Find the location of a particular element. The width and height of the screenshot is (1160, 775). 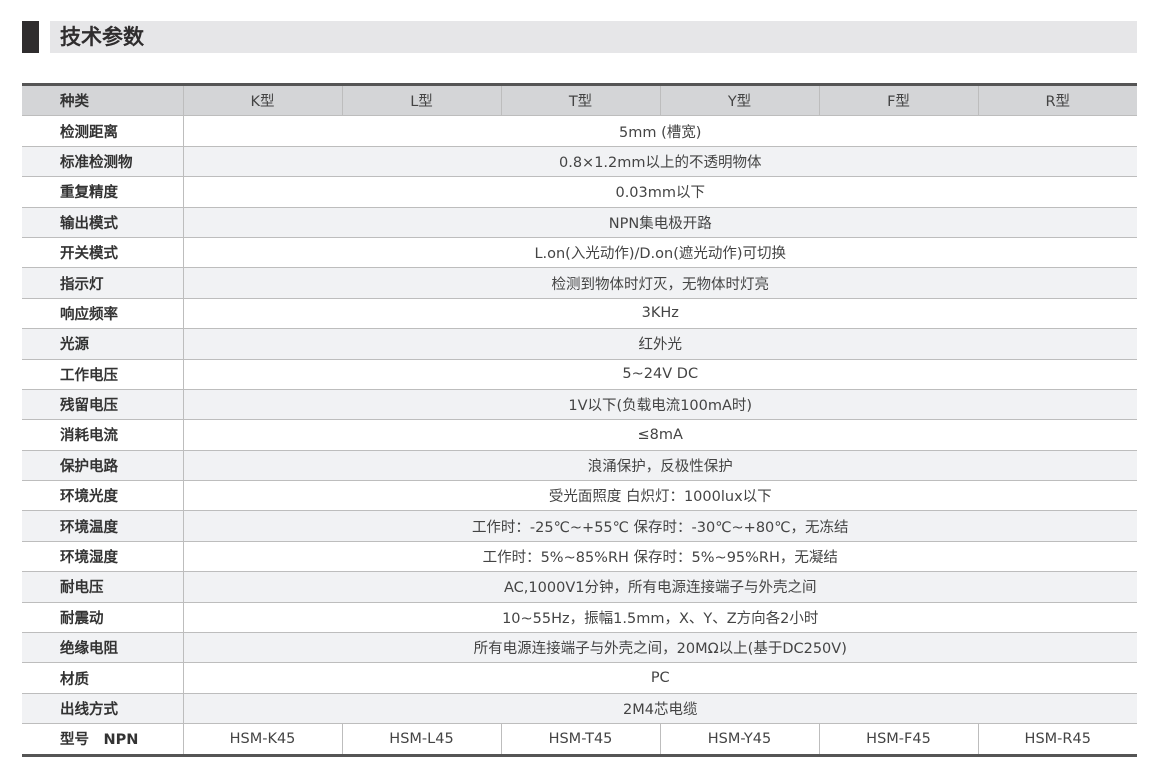

row-value: 10~55Hz，振幅1.5mm，X、Y、Z方向各2小时 is located at coordinates (660, 618).